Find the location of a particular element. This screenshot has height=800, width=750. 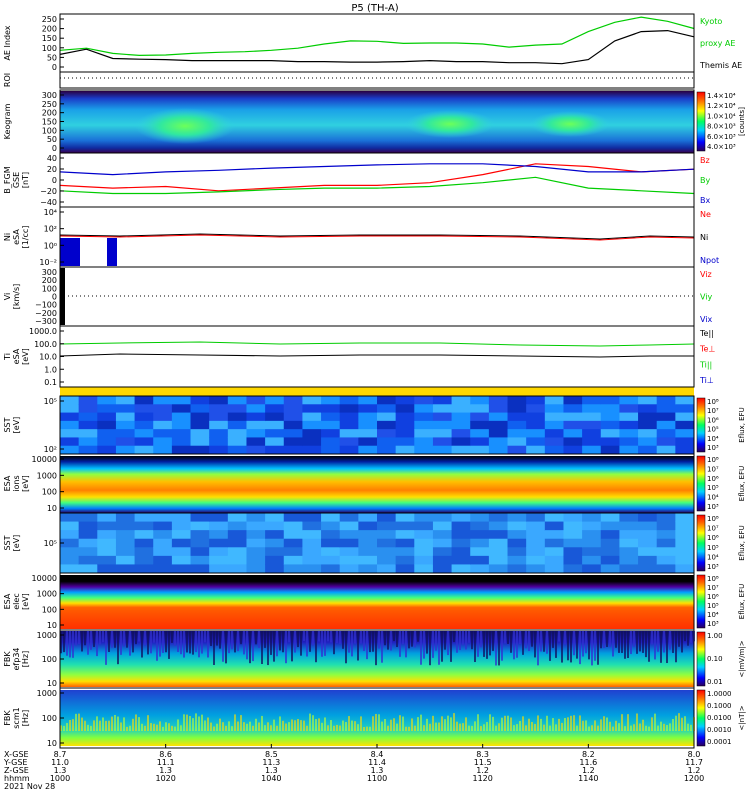

colorbar-label: [counts] is located at coordinates (742, 121).